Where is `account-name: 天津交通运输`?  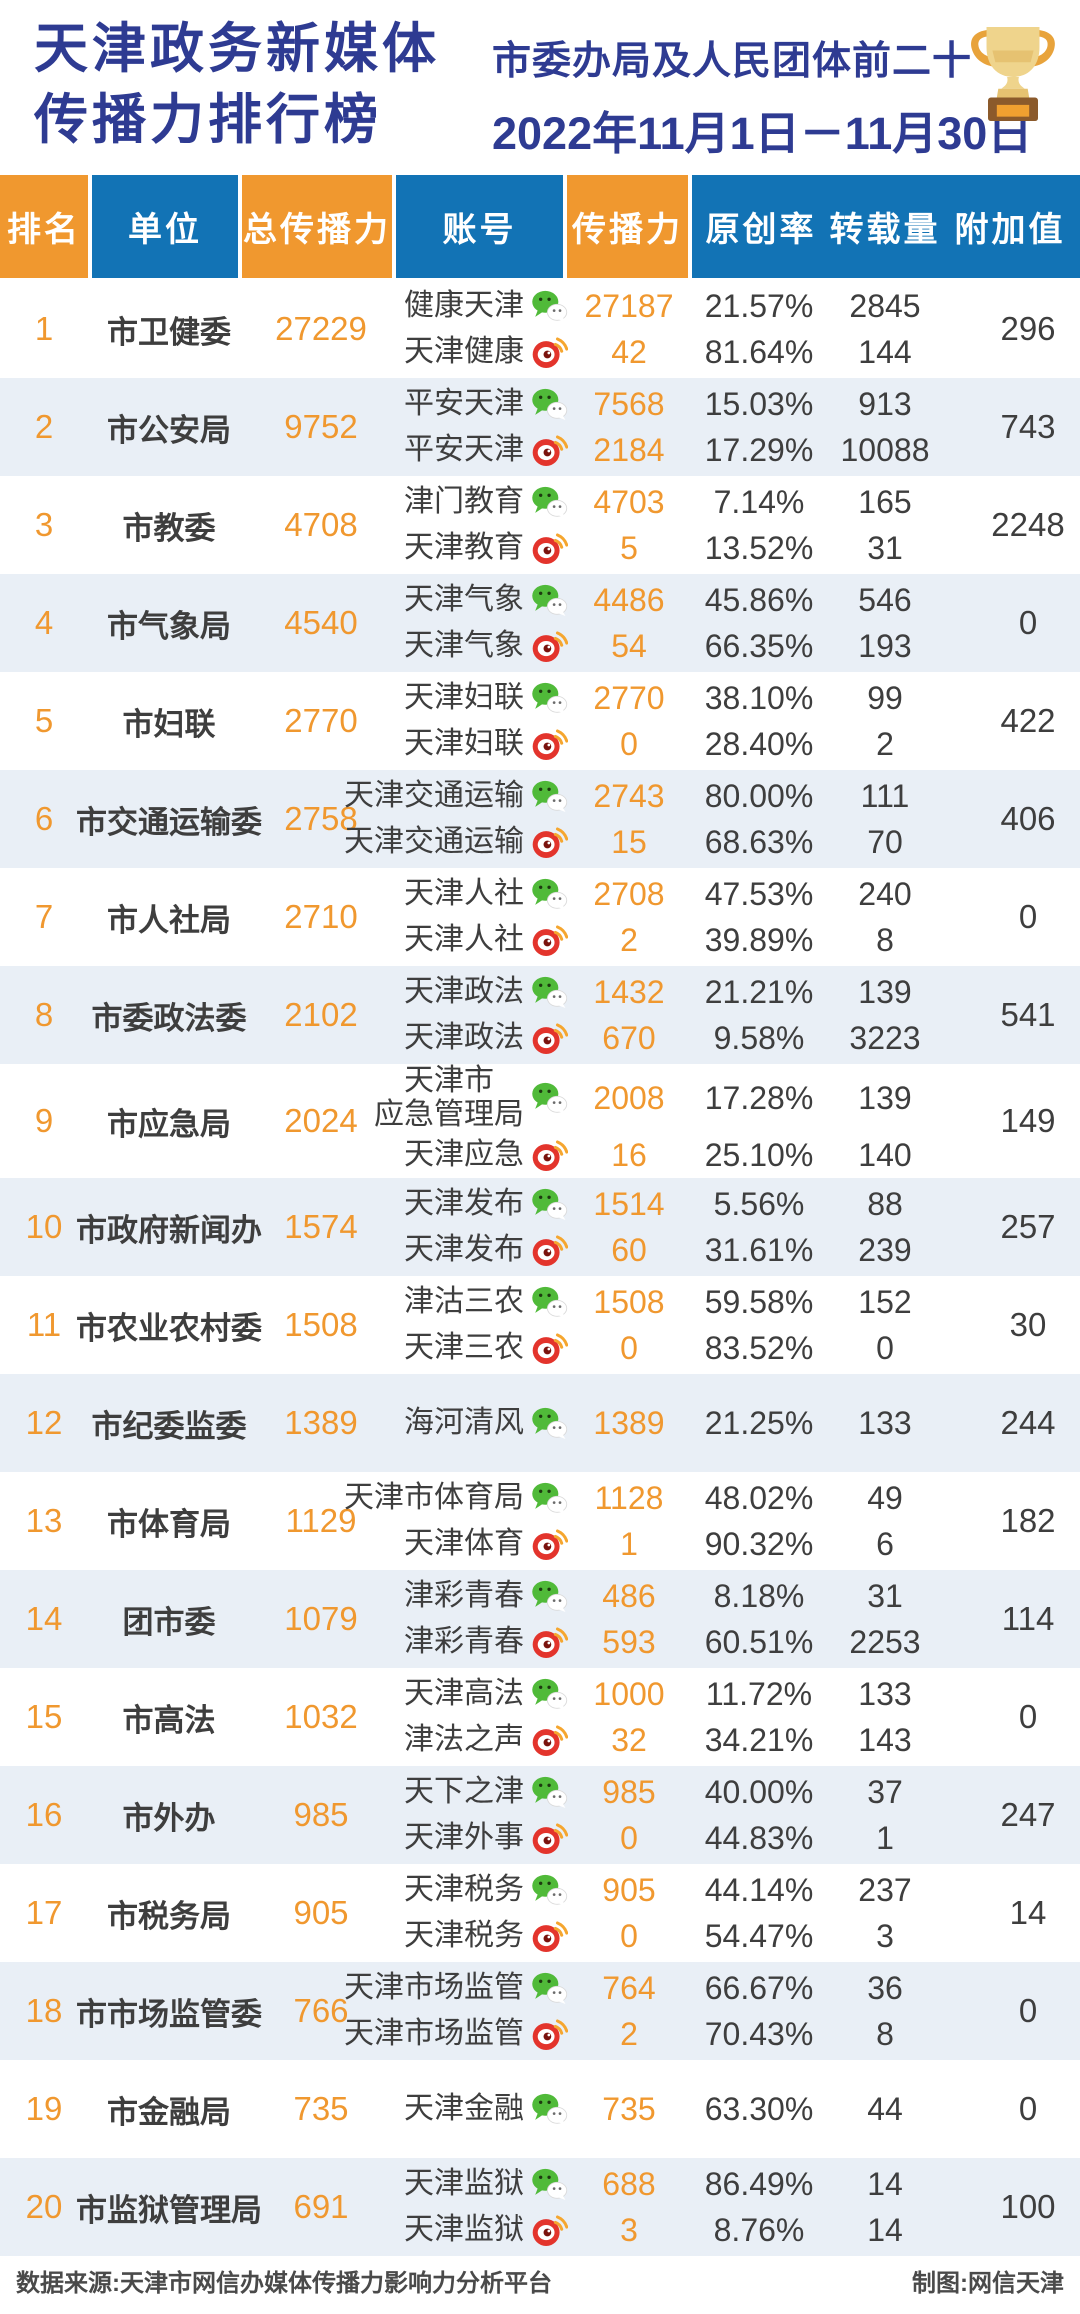 account-name: 天津交通运输 is located at coordinates (434, 841).